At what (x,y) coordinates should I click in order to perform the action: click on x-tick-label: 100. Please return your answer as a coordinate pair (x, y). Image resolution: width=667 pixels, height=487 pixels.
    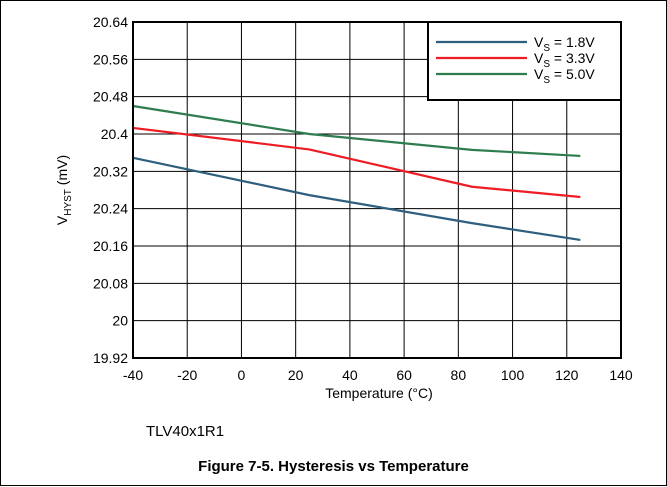
    Looking at the image, I should click on (513, 375).